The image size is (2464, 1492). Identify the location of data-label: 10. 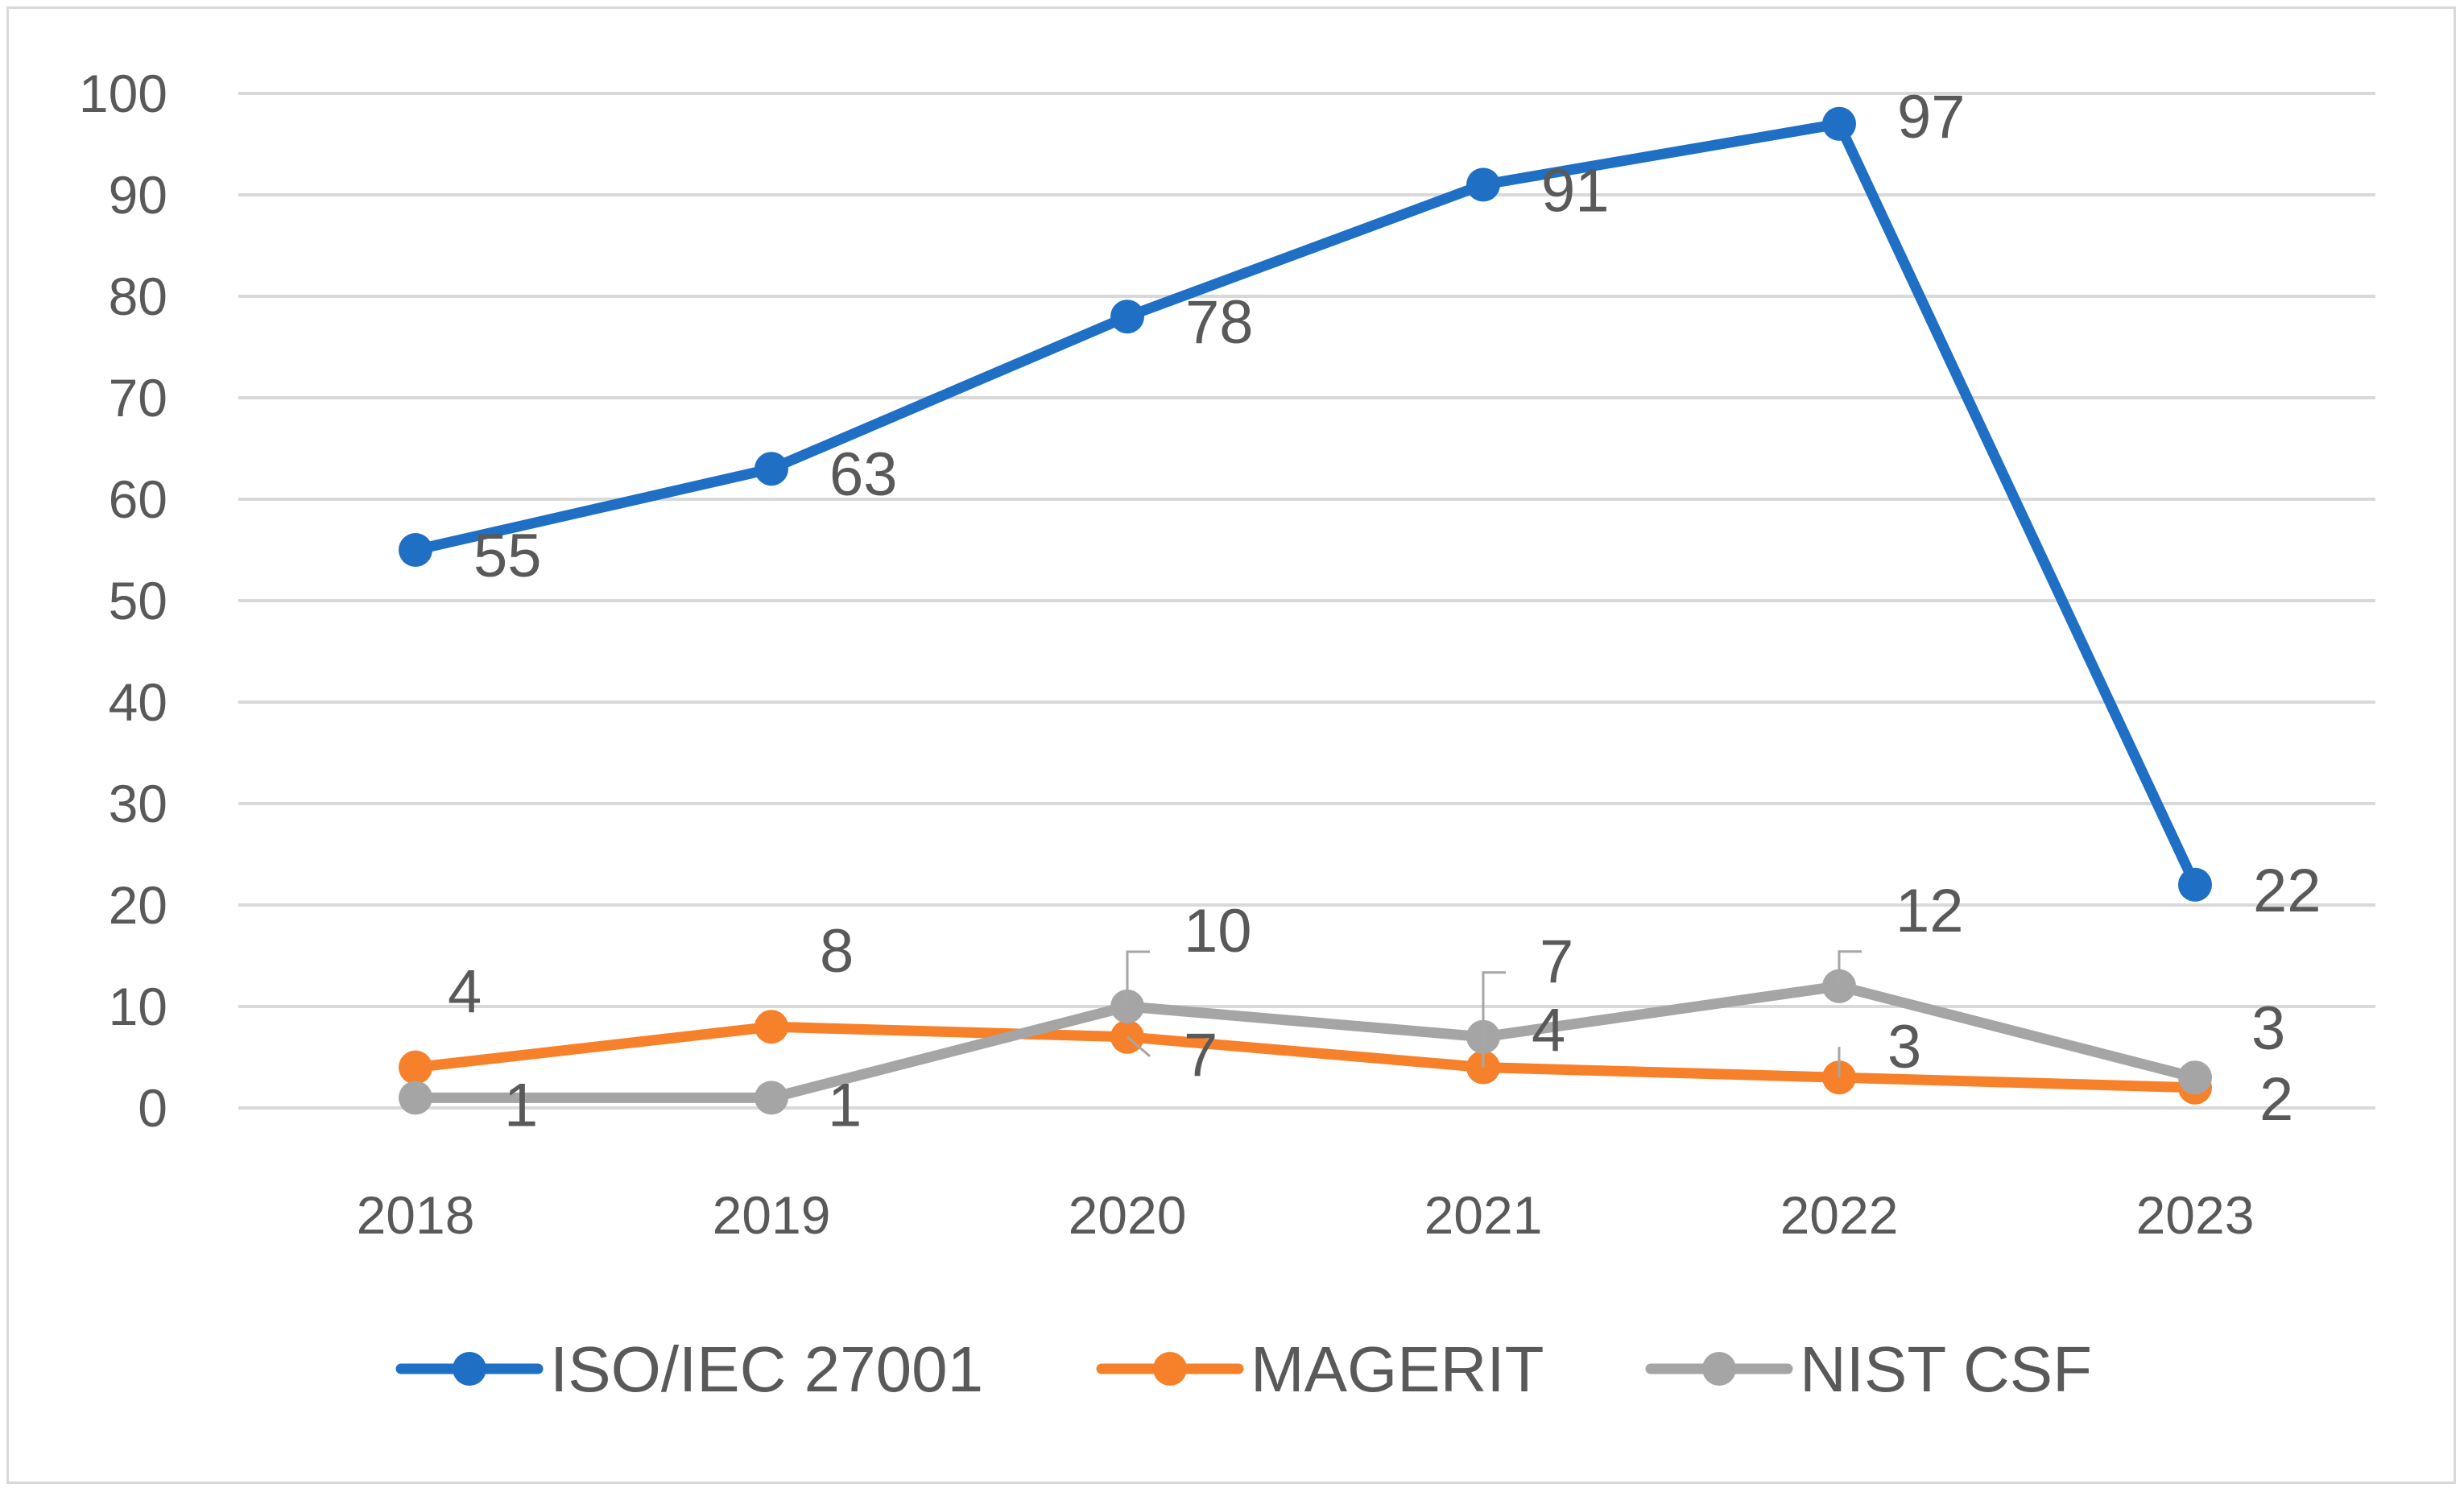
(1218, 931).